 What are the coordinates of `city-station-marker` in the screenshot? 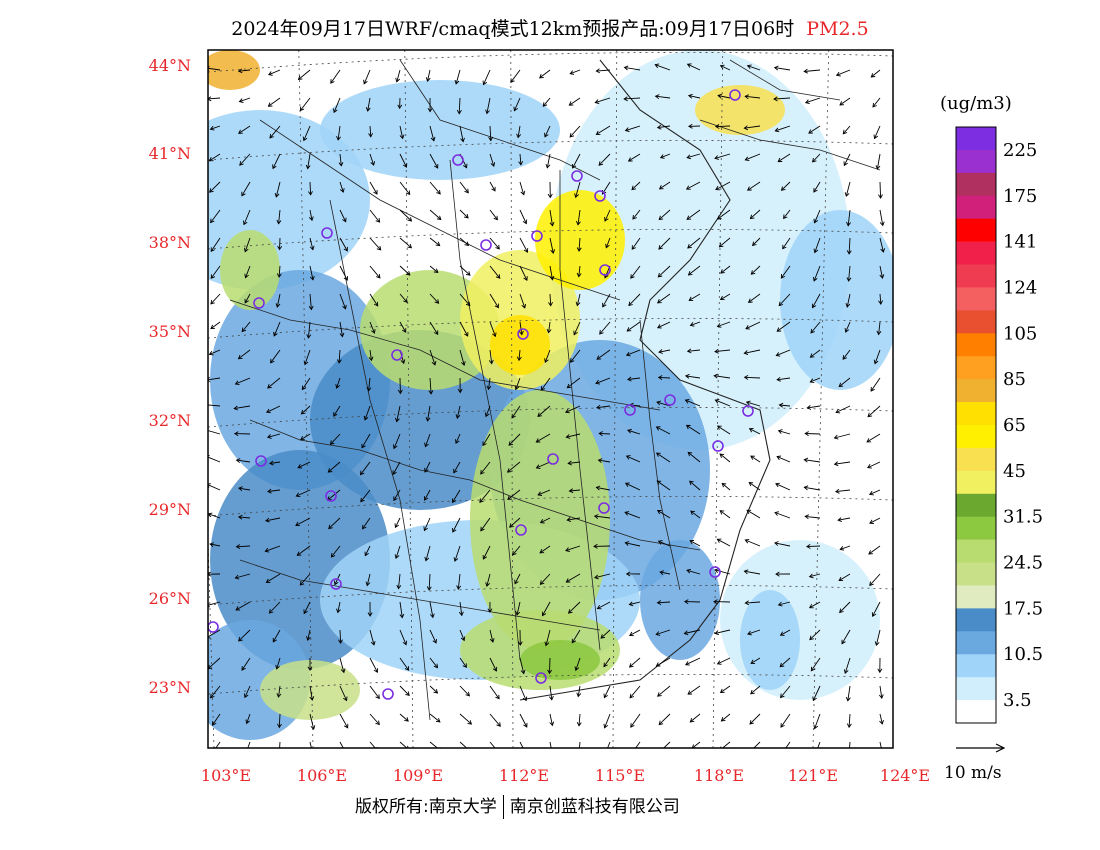 It's located at (553, 459).